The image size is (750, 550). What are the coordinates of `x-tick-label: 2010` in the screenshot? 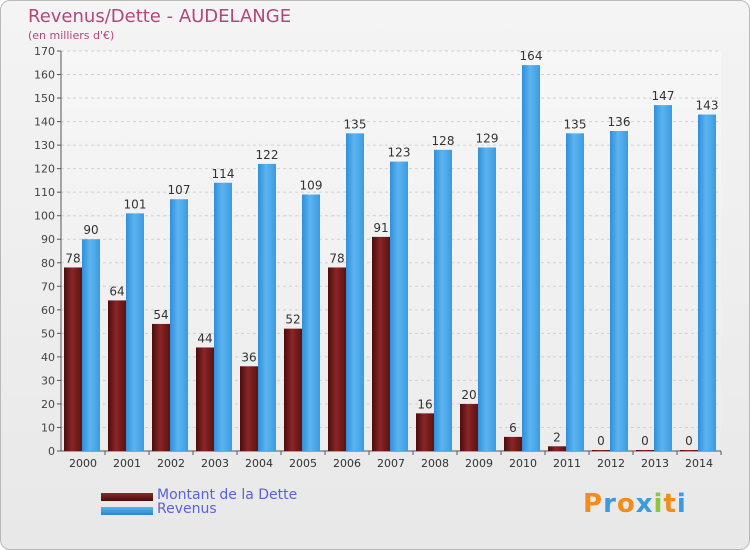 It's located at (523, 463).